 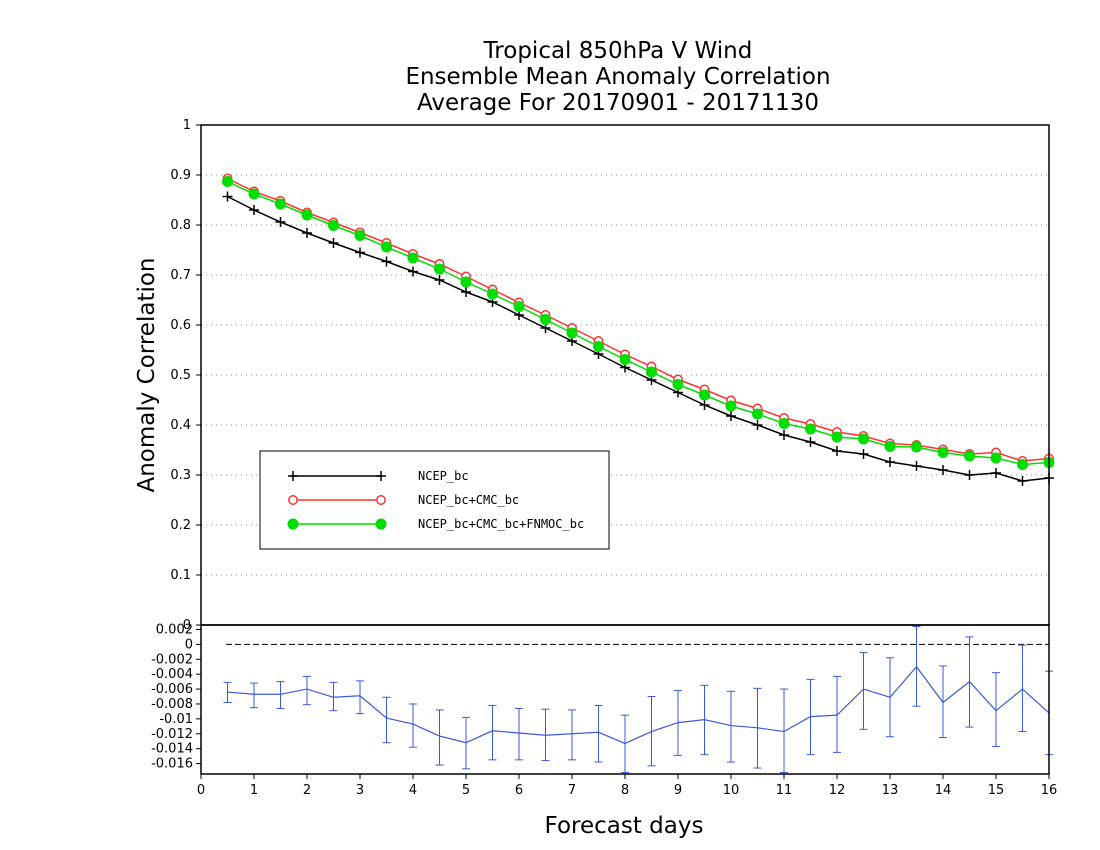 I want to click on x-tick-label: 5, so click(x=466, y=790).